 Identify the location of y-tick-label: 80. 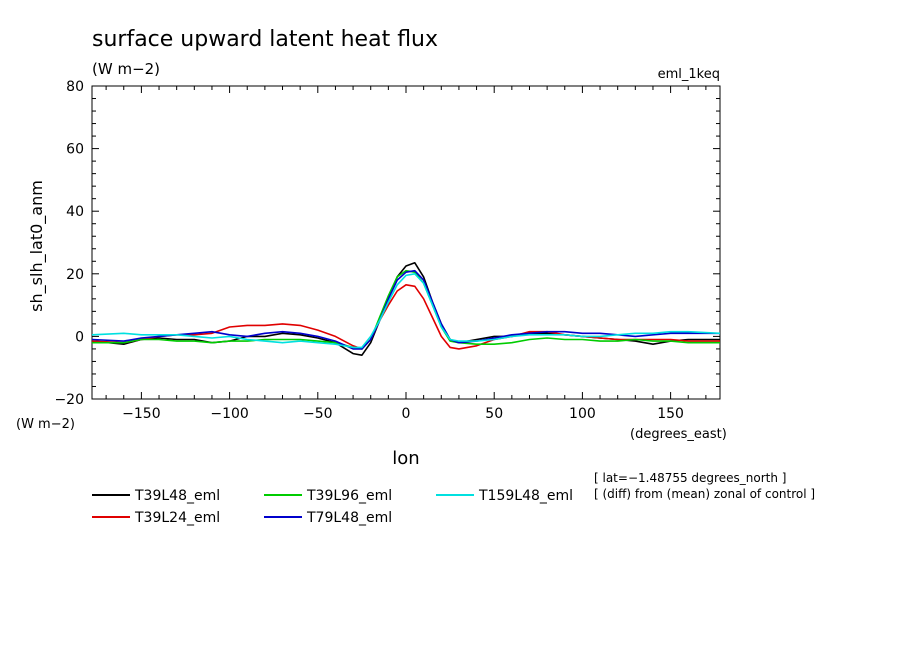
(75, 87).